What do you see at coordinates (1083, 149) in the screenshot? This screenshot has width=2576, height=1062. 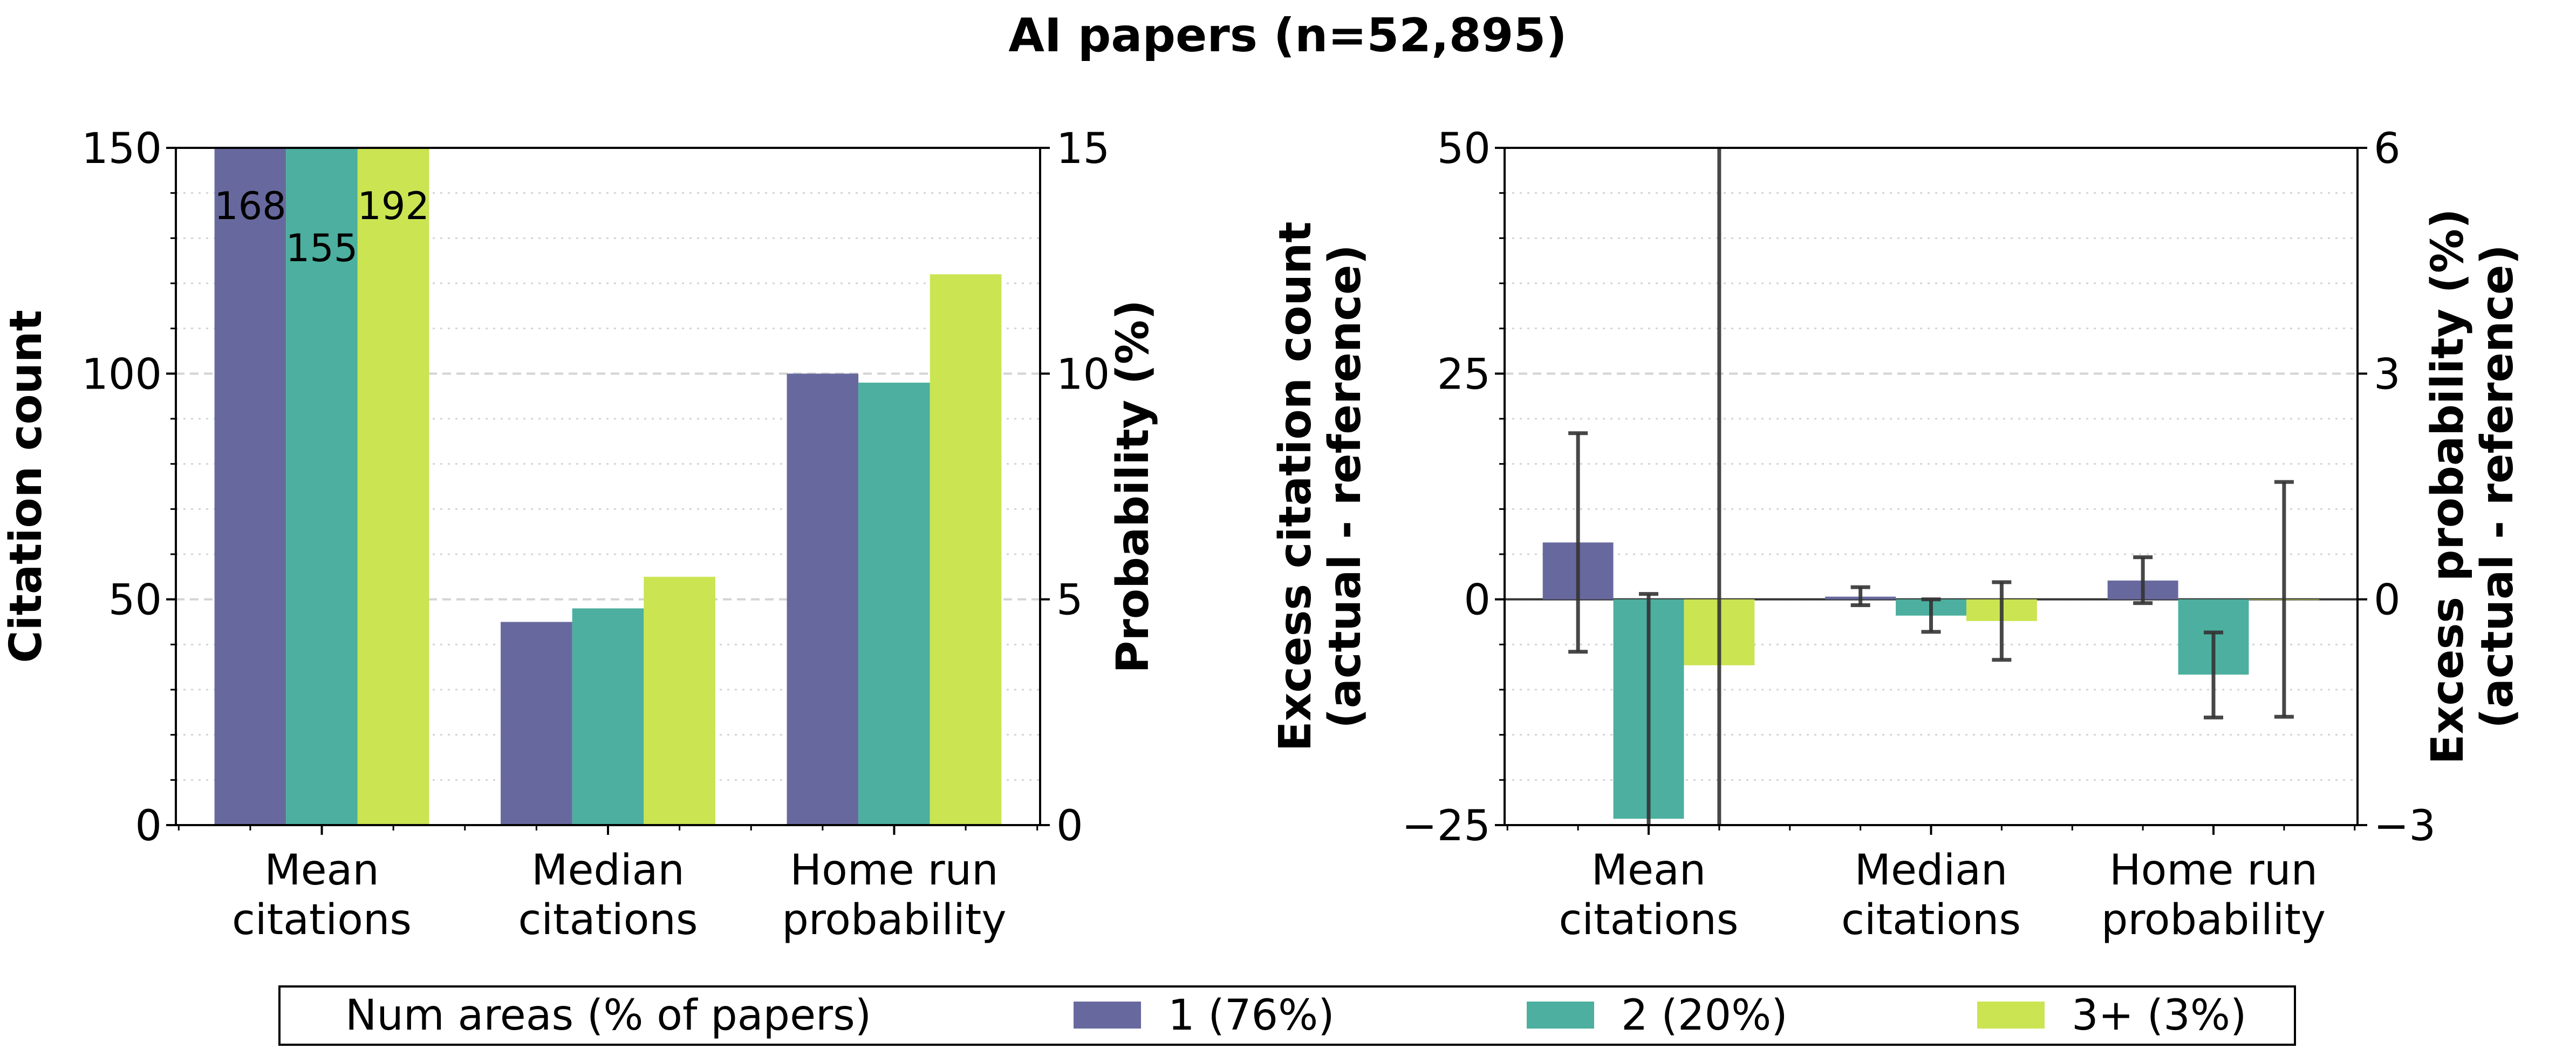 I see `y-right-tick-label: 15` at bounding box center [1083, 149].